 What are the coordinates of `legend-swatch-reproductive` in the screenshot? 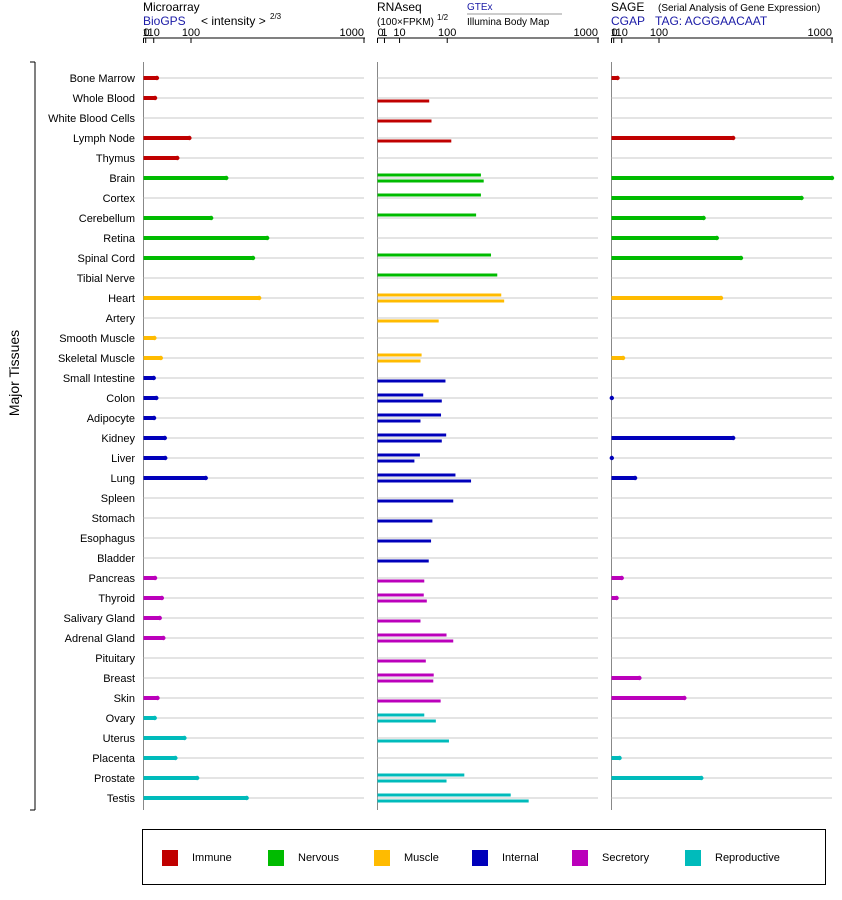 It's located at (693, 858).